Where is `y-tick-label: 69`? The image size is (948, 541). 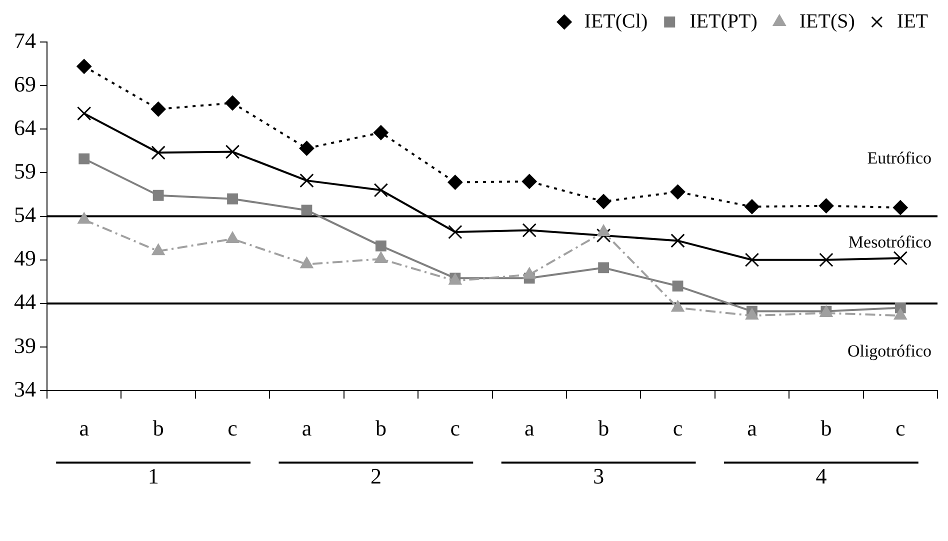
y-tick-label: 69 is located at coordinates (25, 83).